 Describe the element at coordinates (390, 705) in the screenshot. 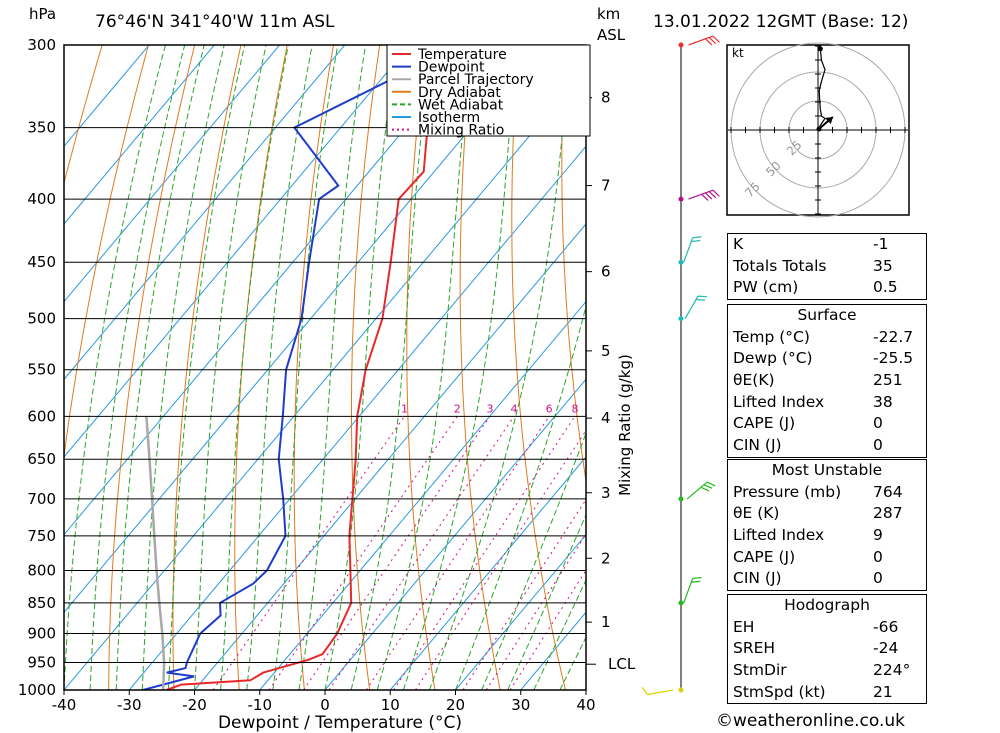

I see `x-tick-label: 10` at that location.